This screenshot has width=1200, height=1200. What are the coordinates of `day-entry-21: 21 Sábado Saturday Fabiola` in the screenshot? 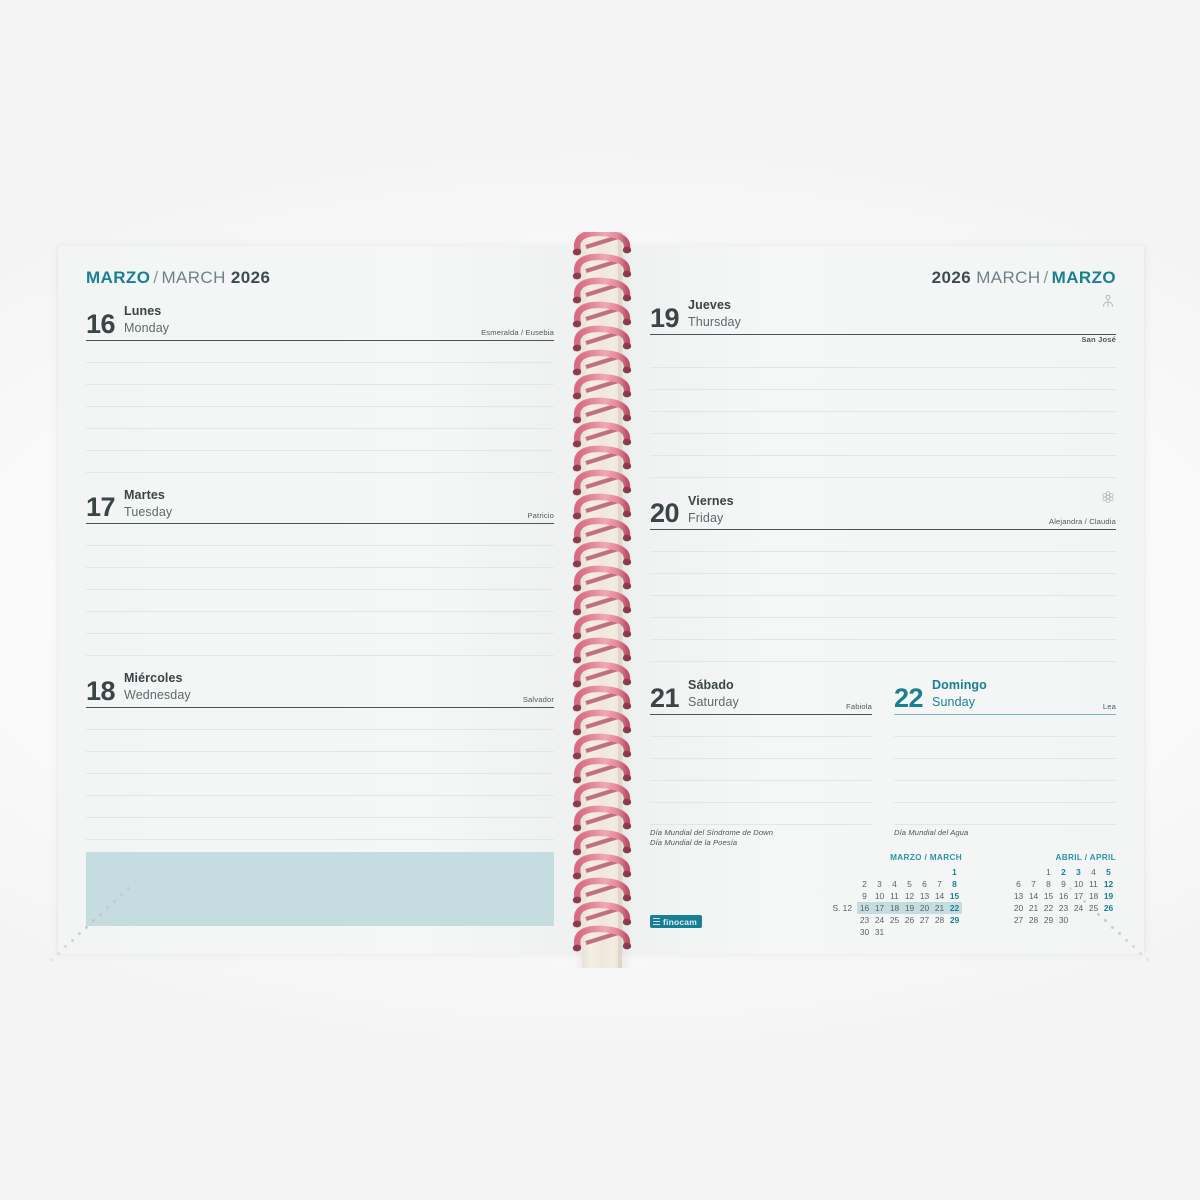 It's located at (761, 762).